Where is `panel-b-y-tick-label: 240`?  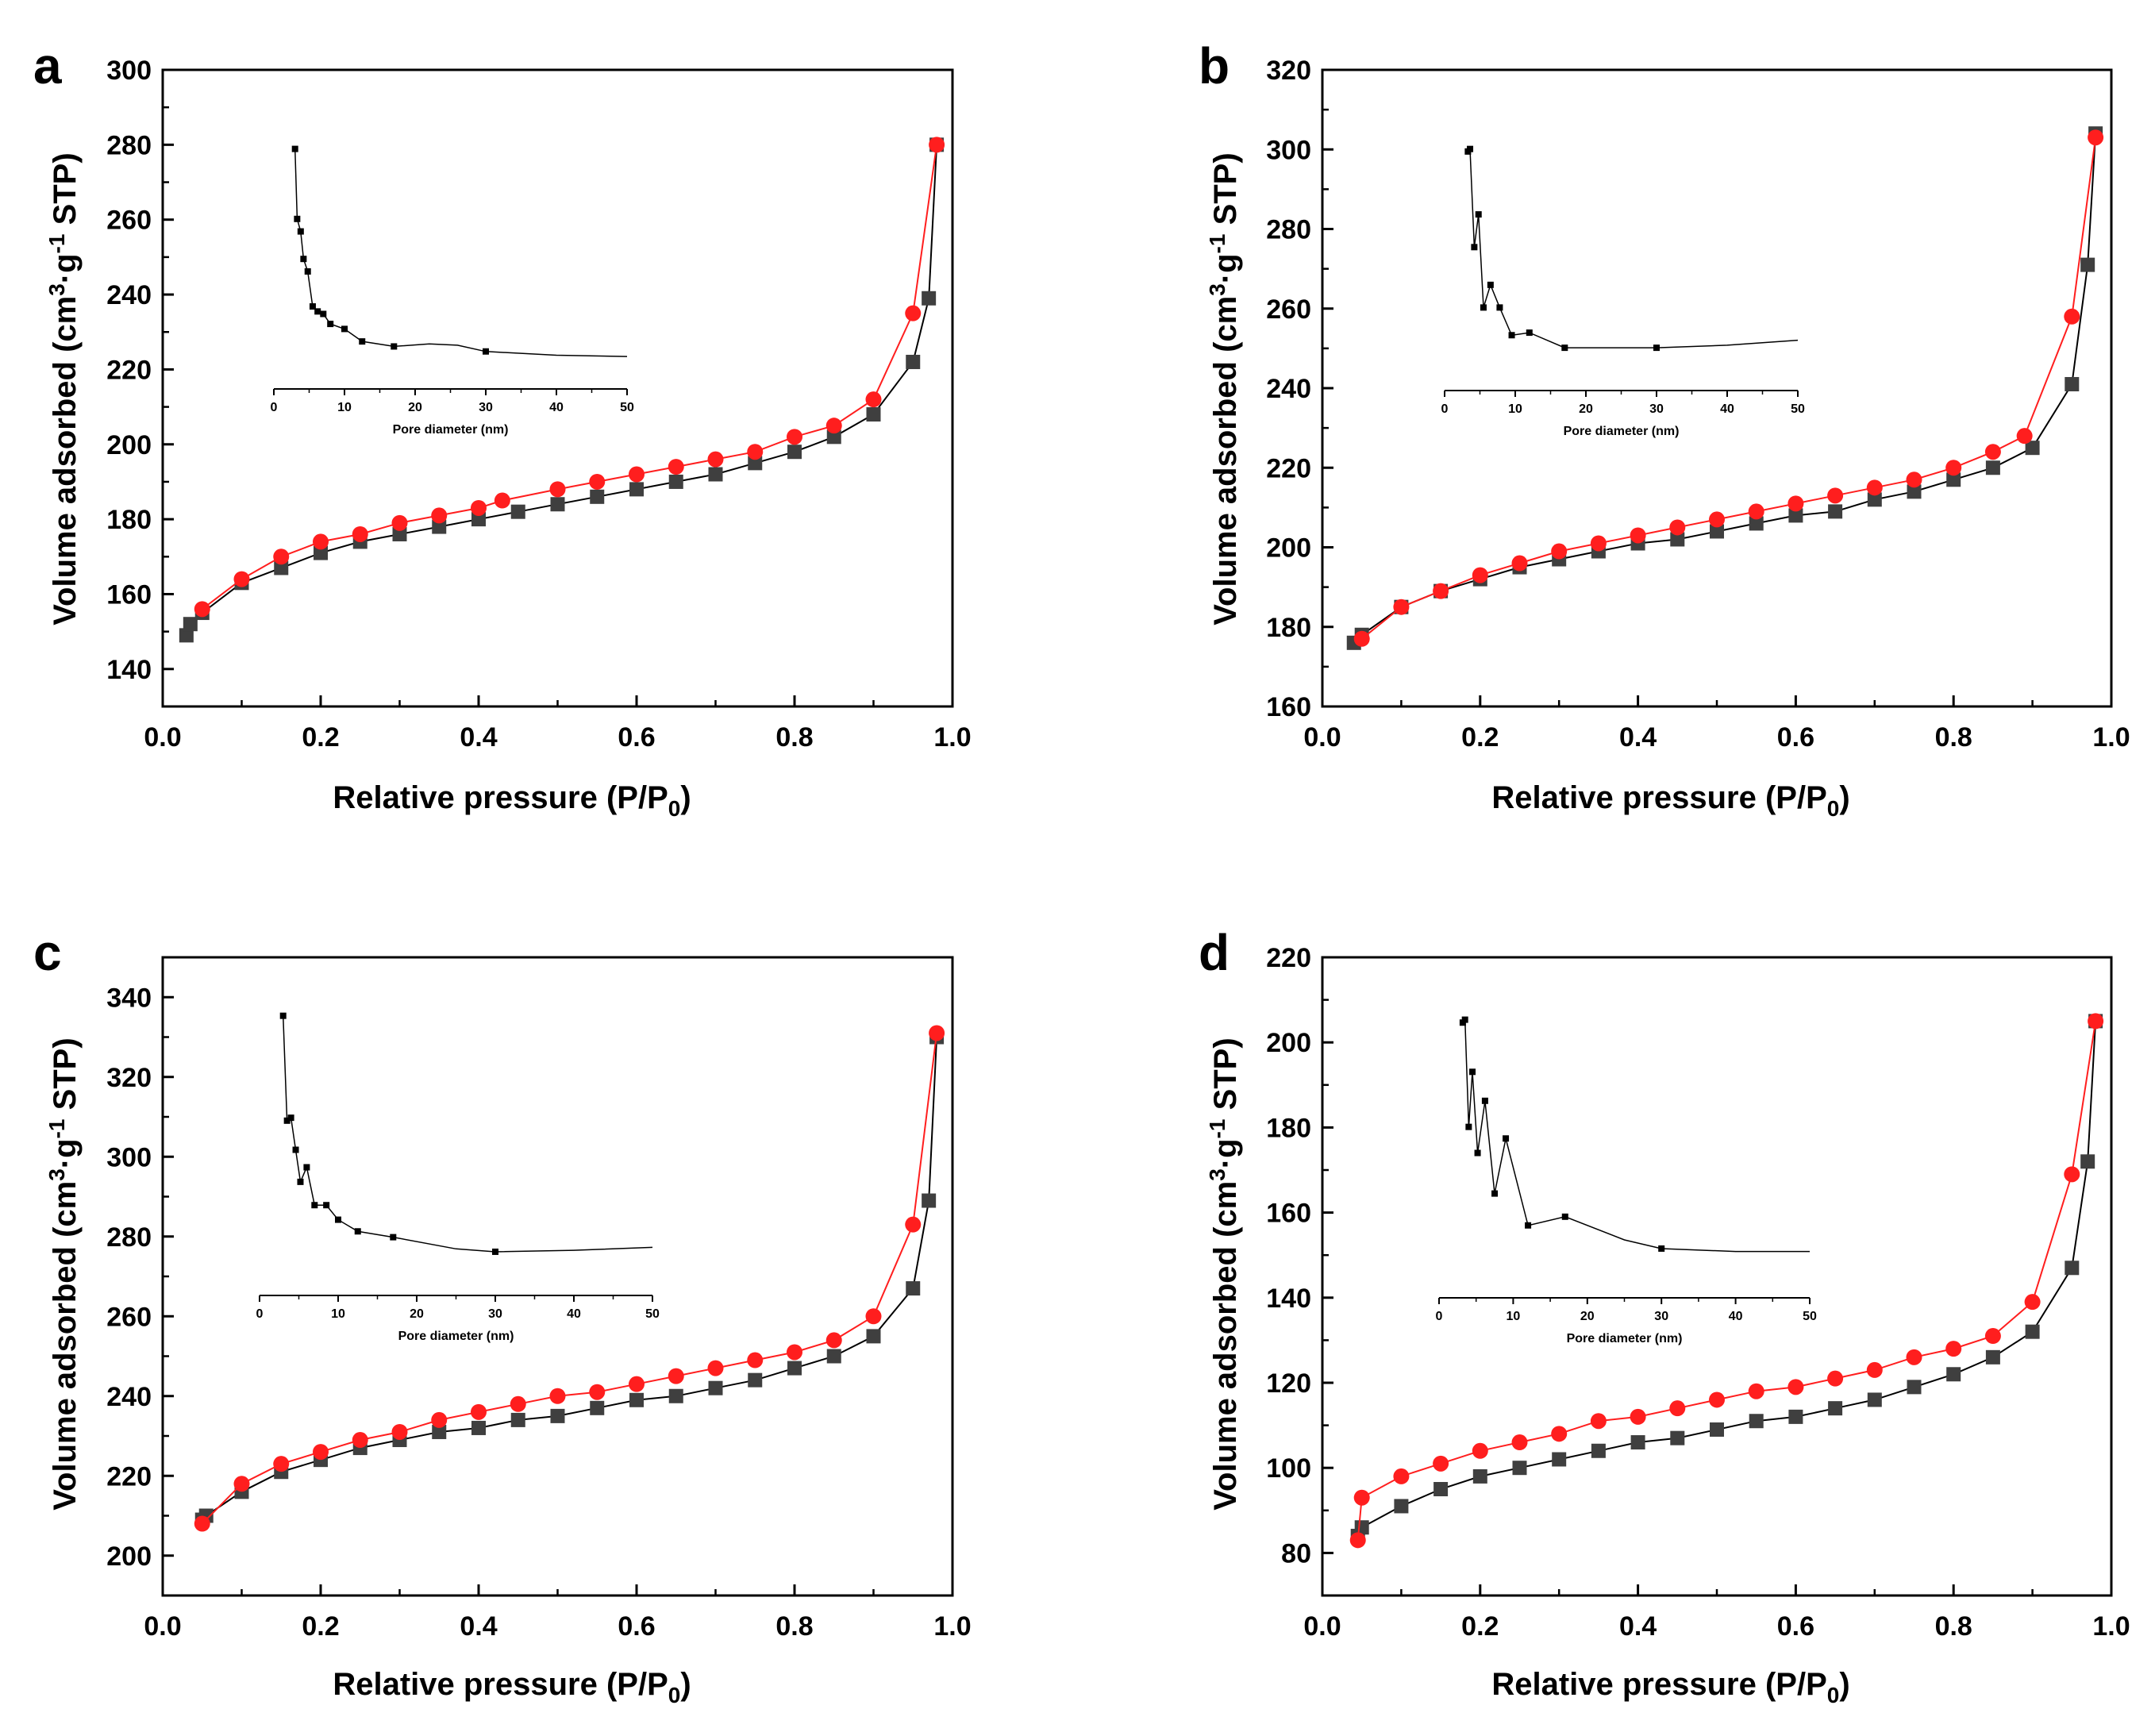
panel-b-y-tick-label: 240 is located at coordinates (1288, 389).